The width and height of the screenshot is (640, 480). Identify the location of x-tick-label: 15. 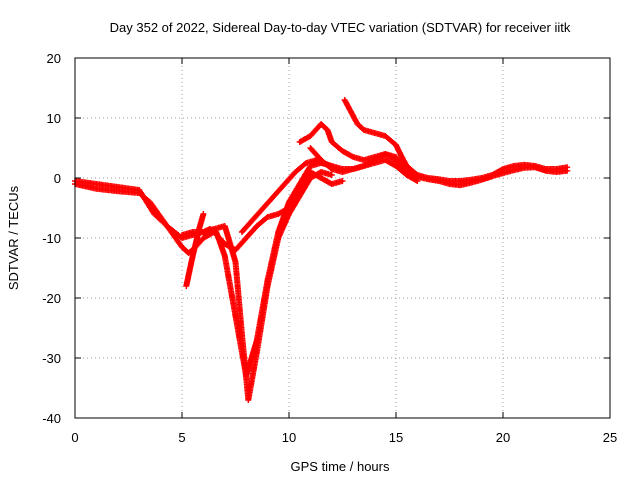
(396, 437).